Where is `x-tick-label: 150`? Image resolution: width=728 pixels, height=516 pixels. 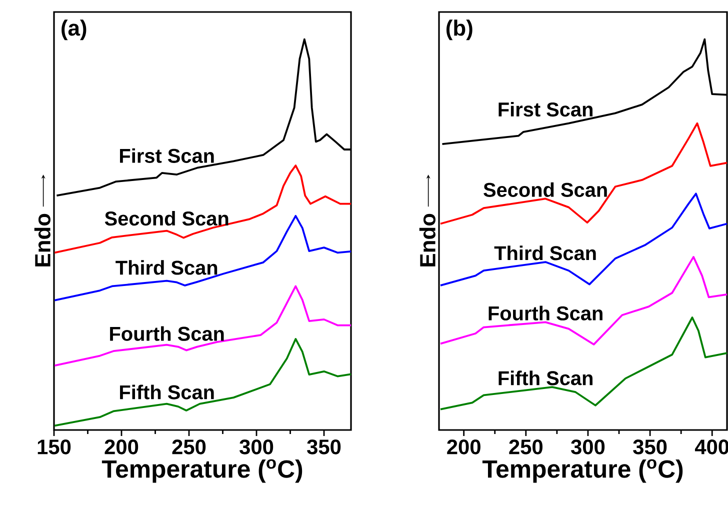 x-tick-label: 150 is located at coordinates (54, 447).